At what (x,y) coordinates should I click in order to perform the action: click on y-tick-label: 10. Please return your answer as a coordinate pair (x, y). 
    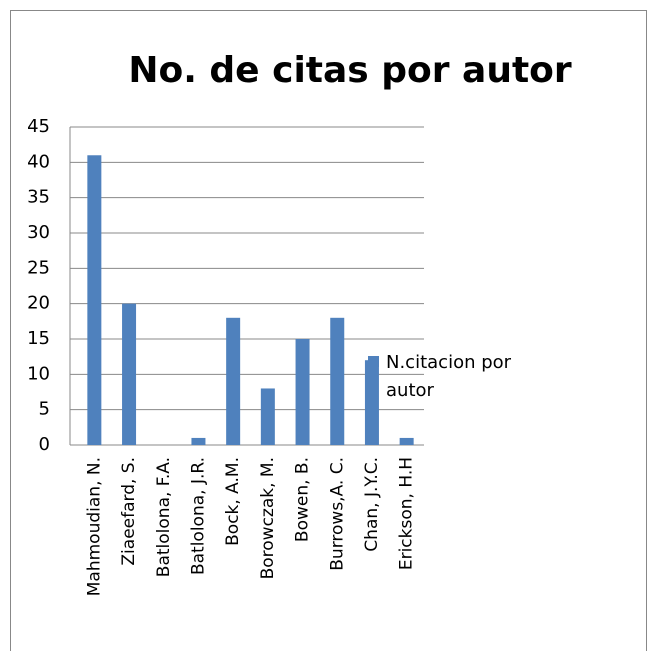
    Looking at the image, I should click on (38, 373).